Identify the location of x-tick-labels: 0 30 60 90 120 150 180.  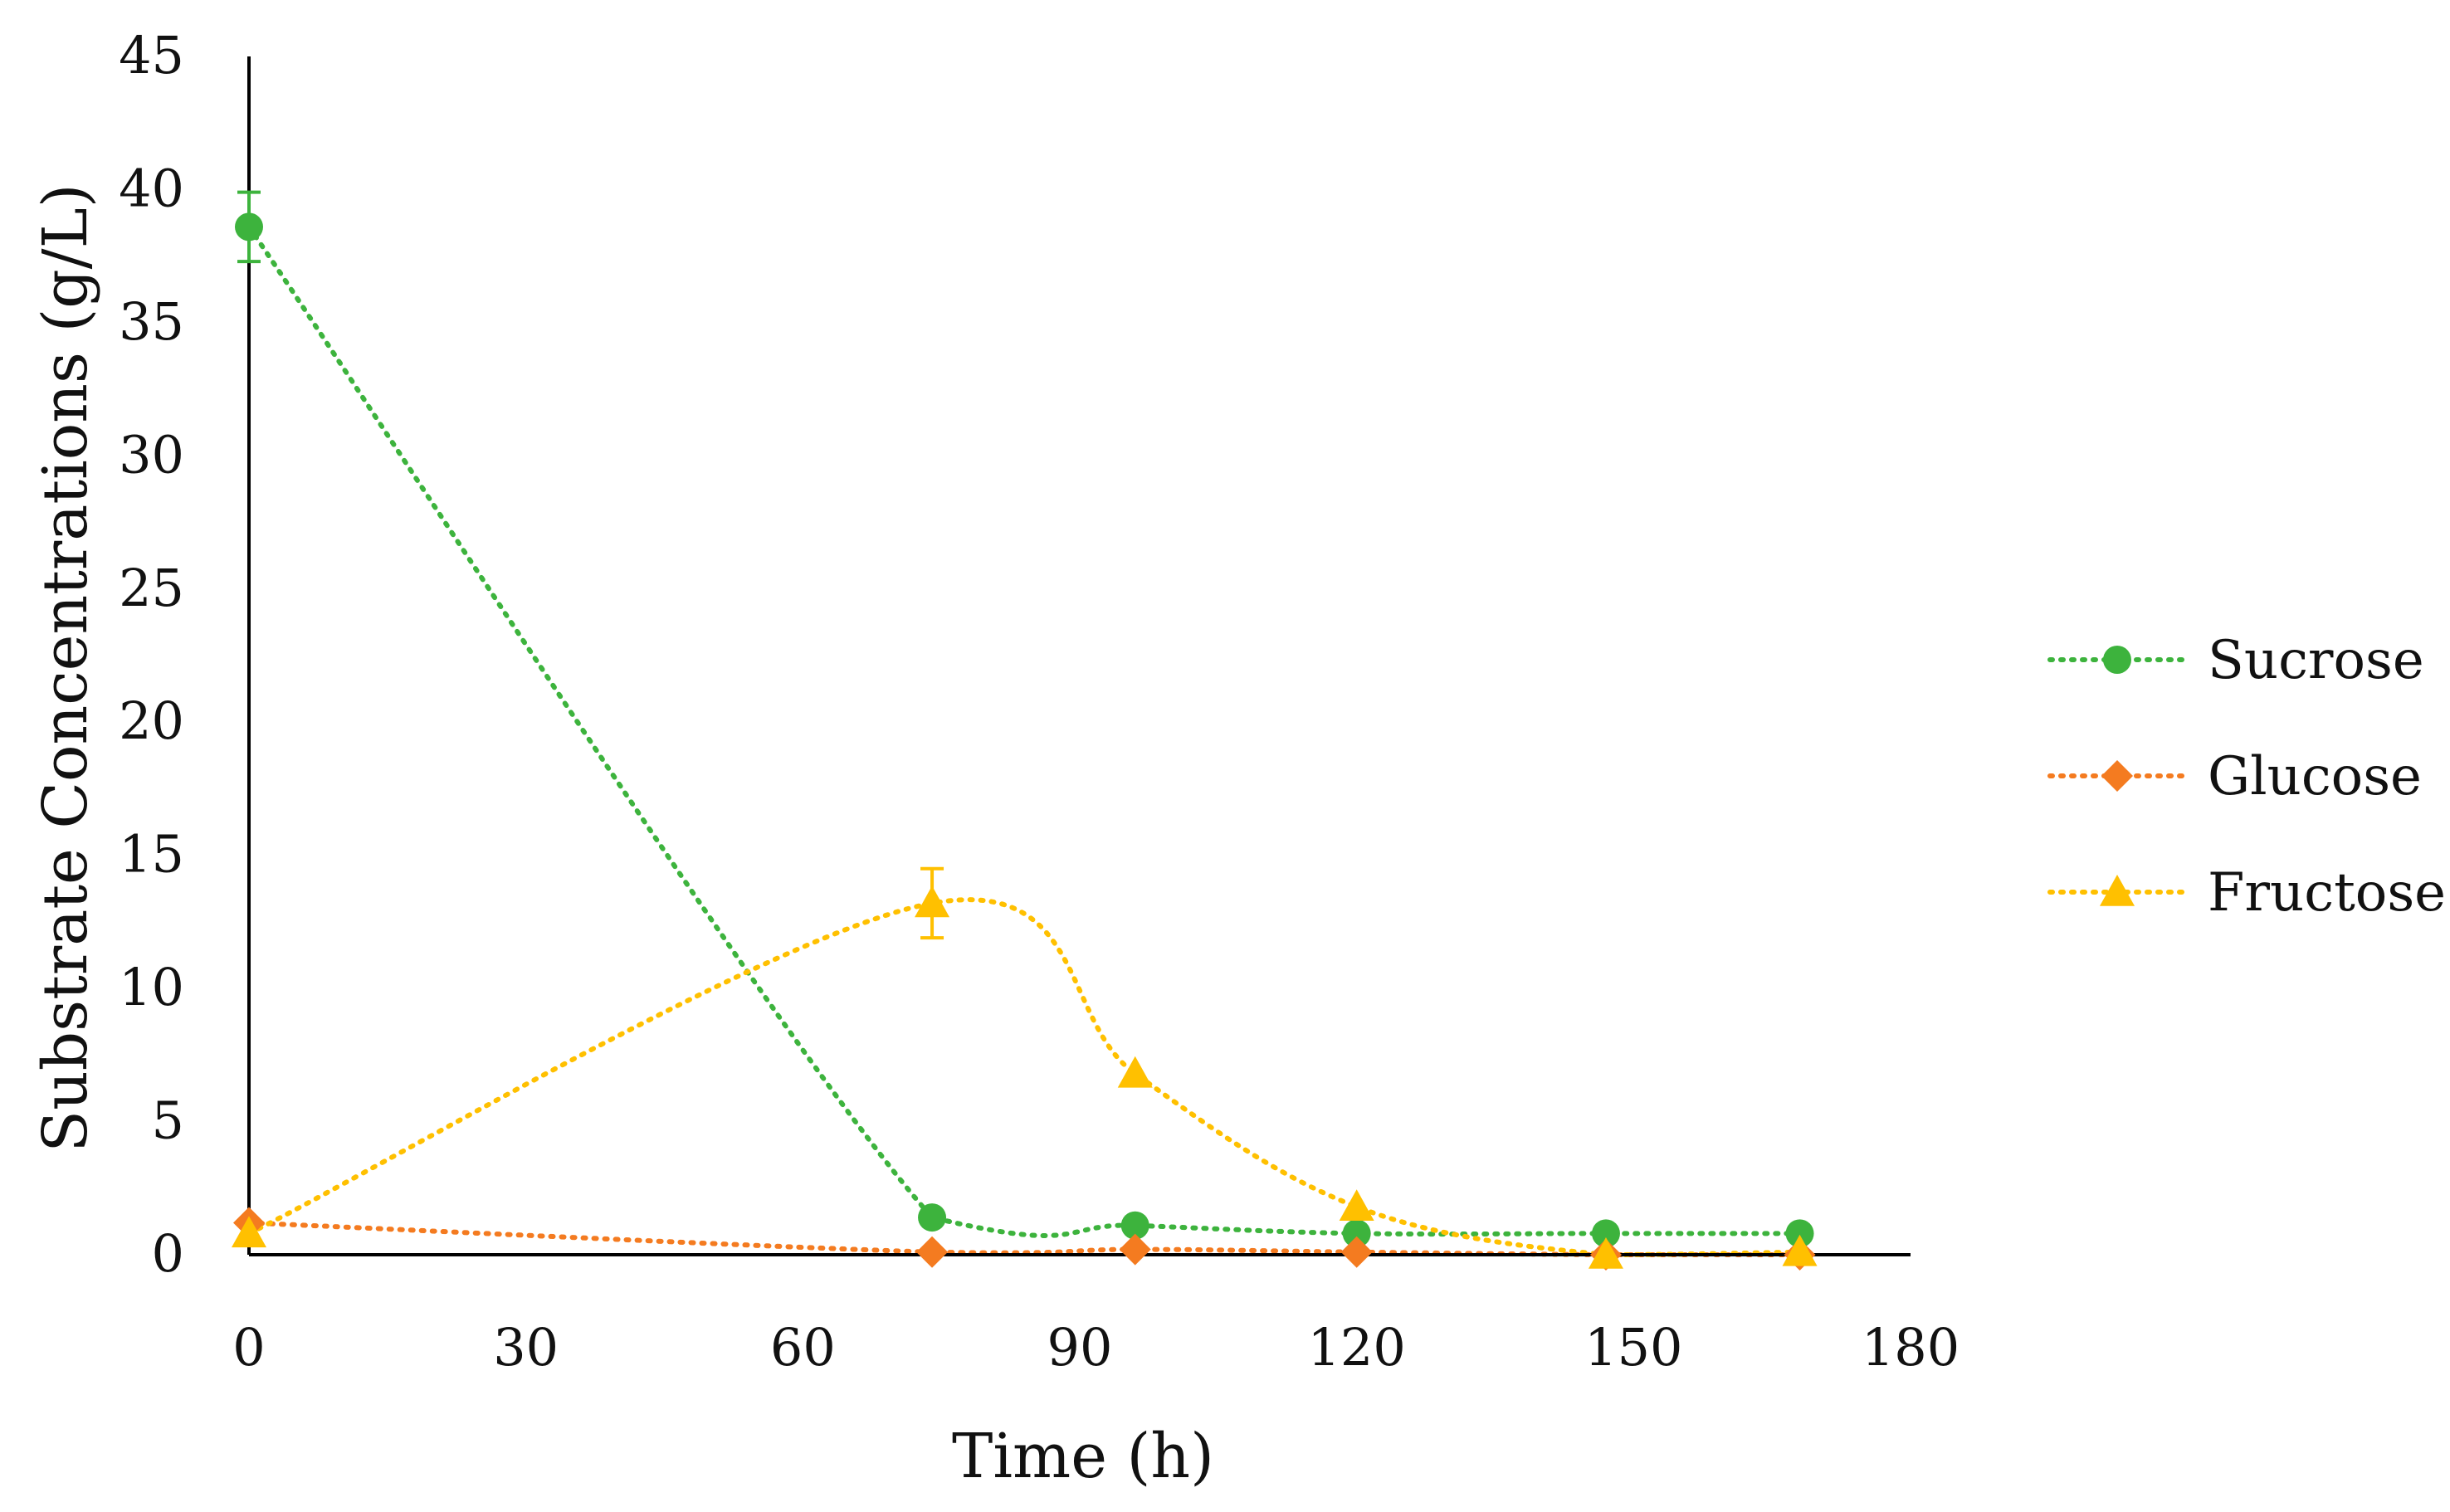
(1096, 1347).